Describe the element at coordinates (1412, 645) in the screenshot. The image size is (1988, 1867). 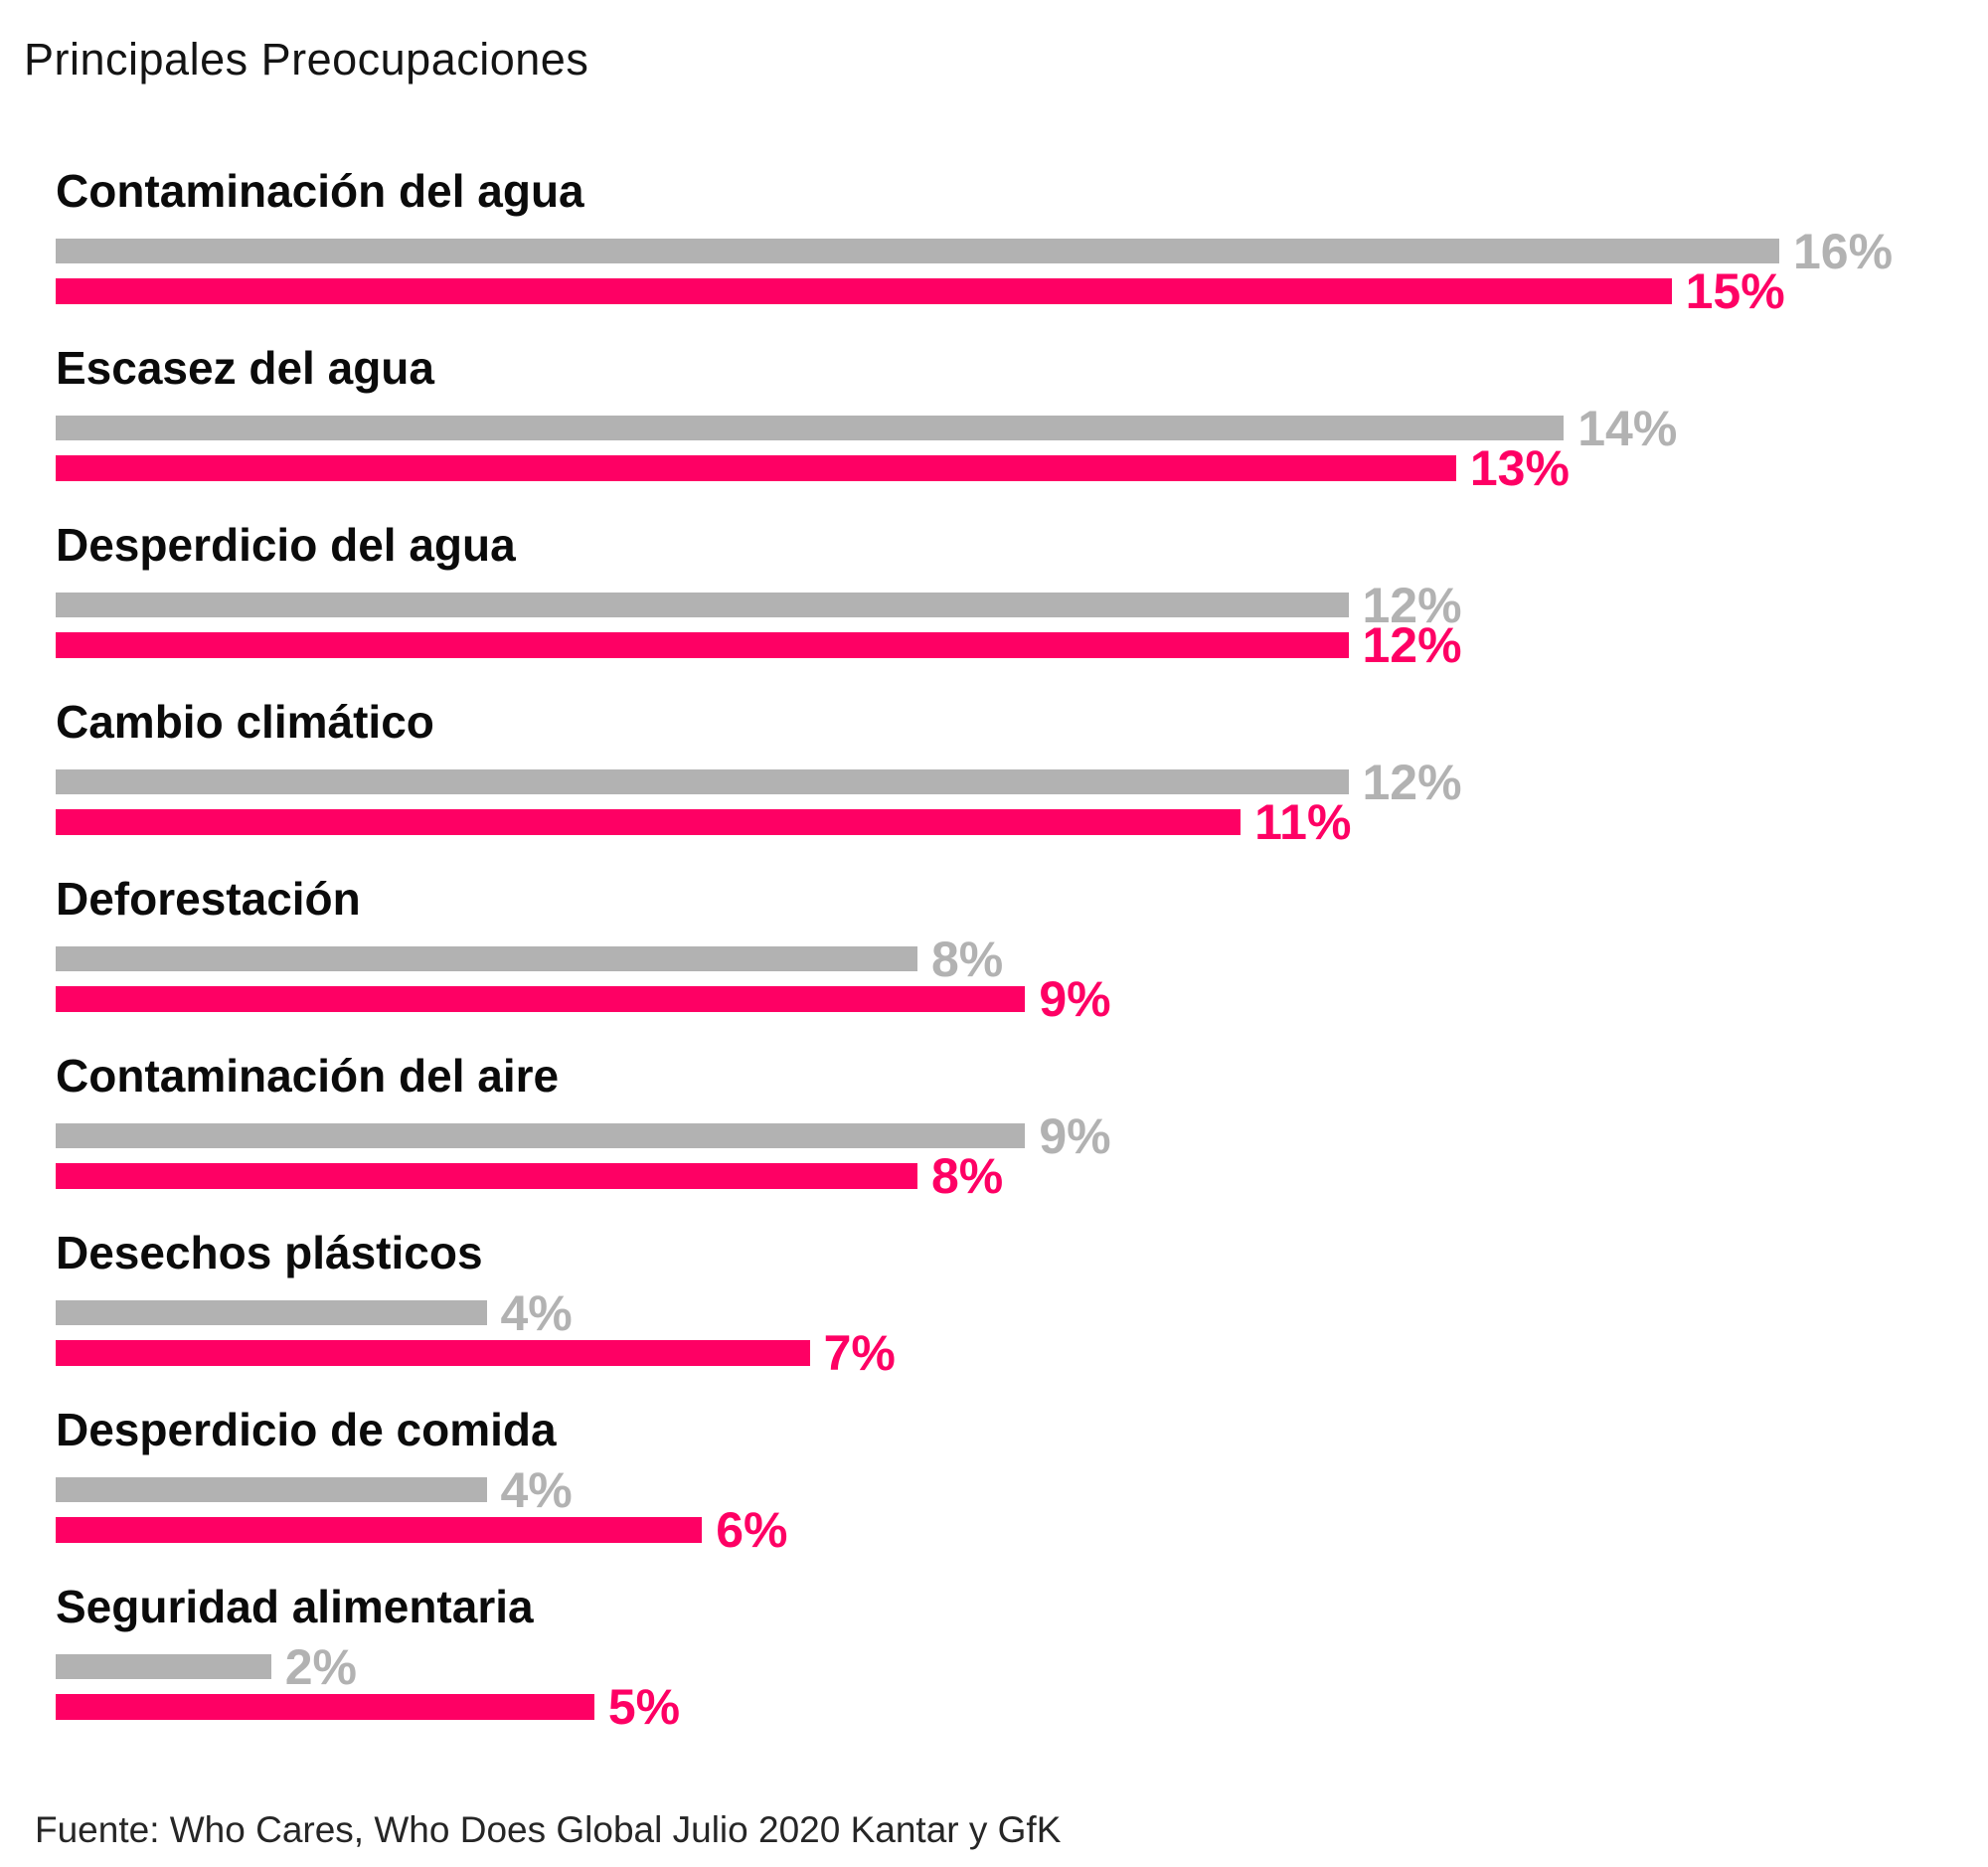
I see `pink-bar-value: 12%` at that location.